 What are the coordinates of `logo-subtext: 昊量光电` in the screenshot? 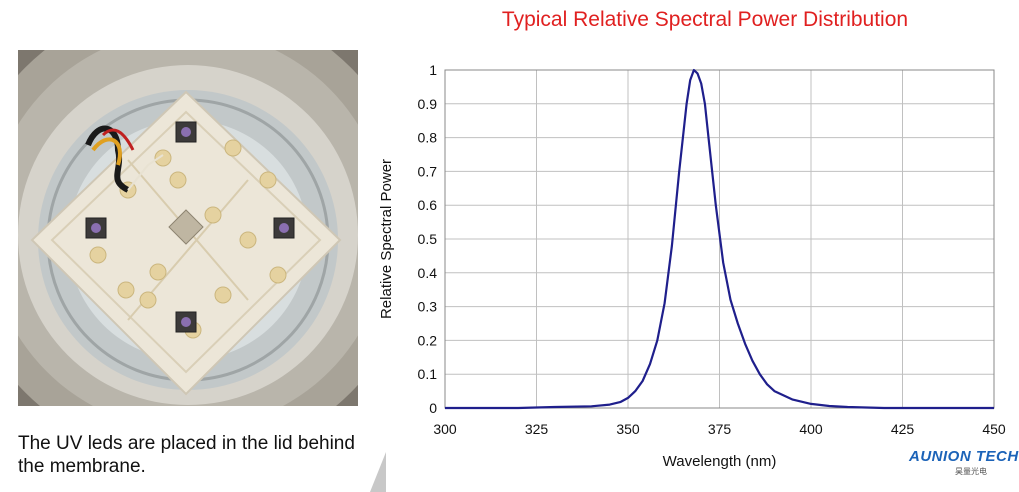 It's located at (971, 471).